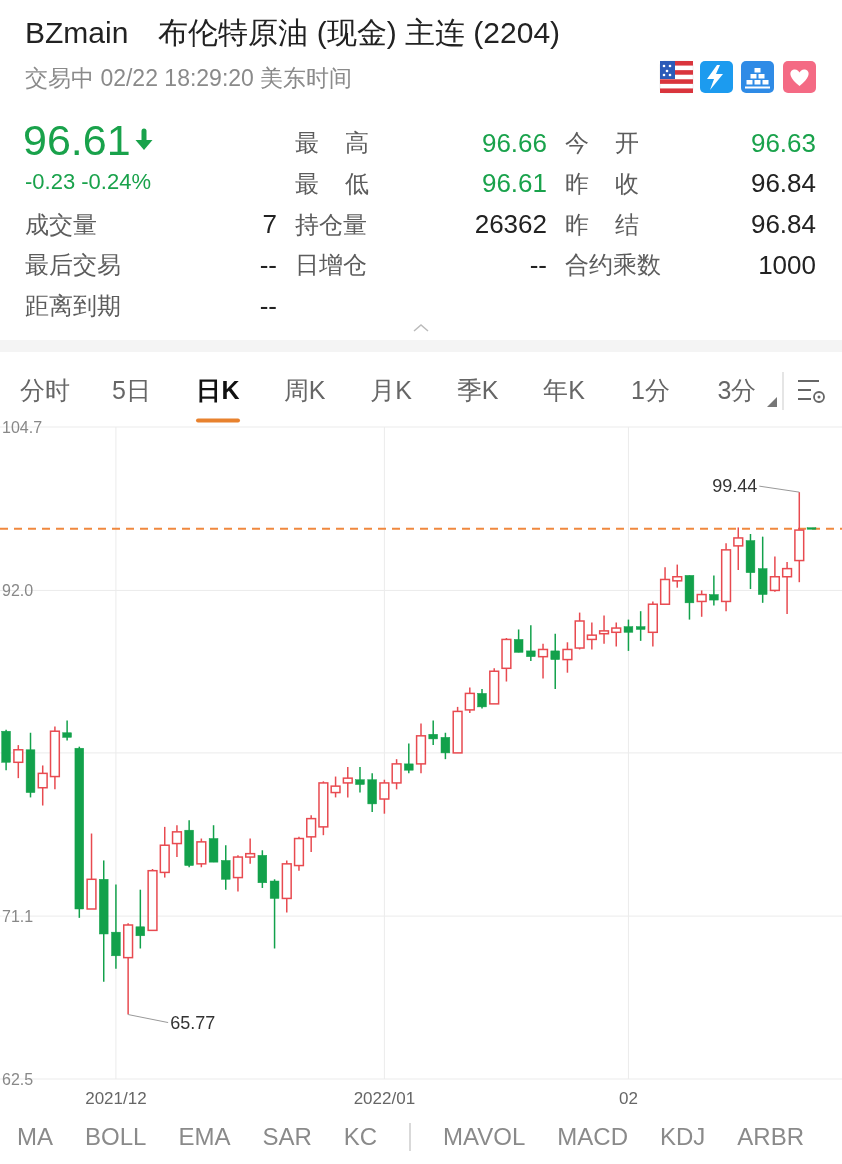 This screenshot has height=1164, width=842. I want to click on text: 96.63, so click(783, 143).